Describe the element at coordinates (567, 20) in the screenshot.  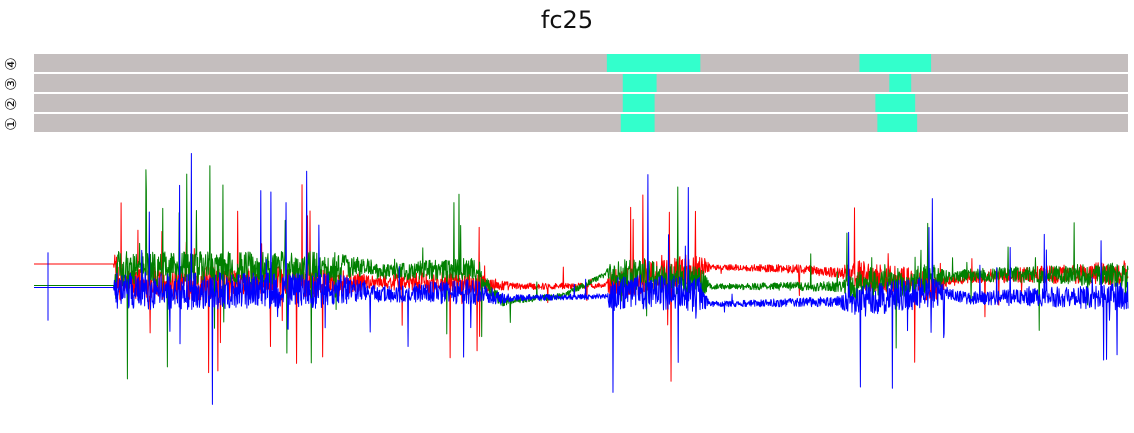
I see `chart-title: fc25` at that location.